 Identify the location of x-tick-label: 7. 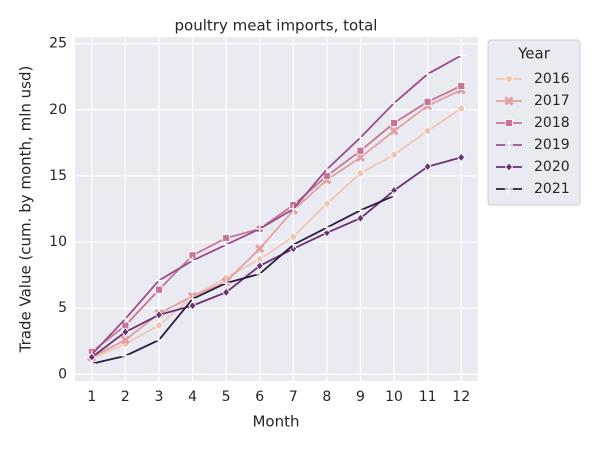
(293, 397).